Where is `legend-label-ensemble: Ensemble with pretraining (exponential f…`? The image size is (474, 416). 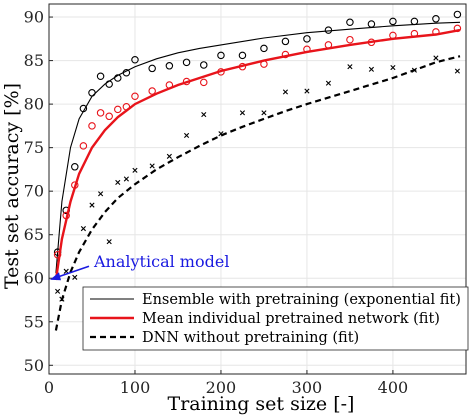 legend-label-ensemble: Ensemble with pretraining (exponential f… is located at coordinates (301, 300).